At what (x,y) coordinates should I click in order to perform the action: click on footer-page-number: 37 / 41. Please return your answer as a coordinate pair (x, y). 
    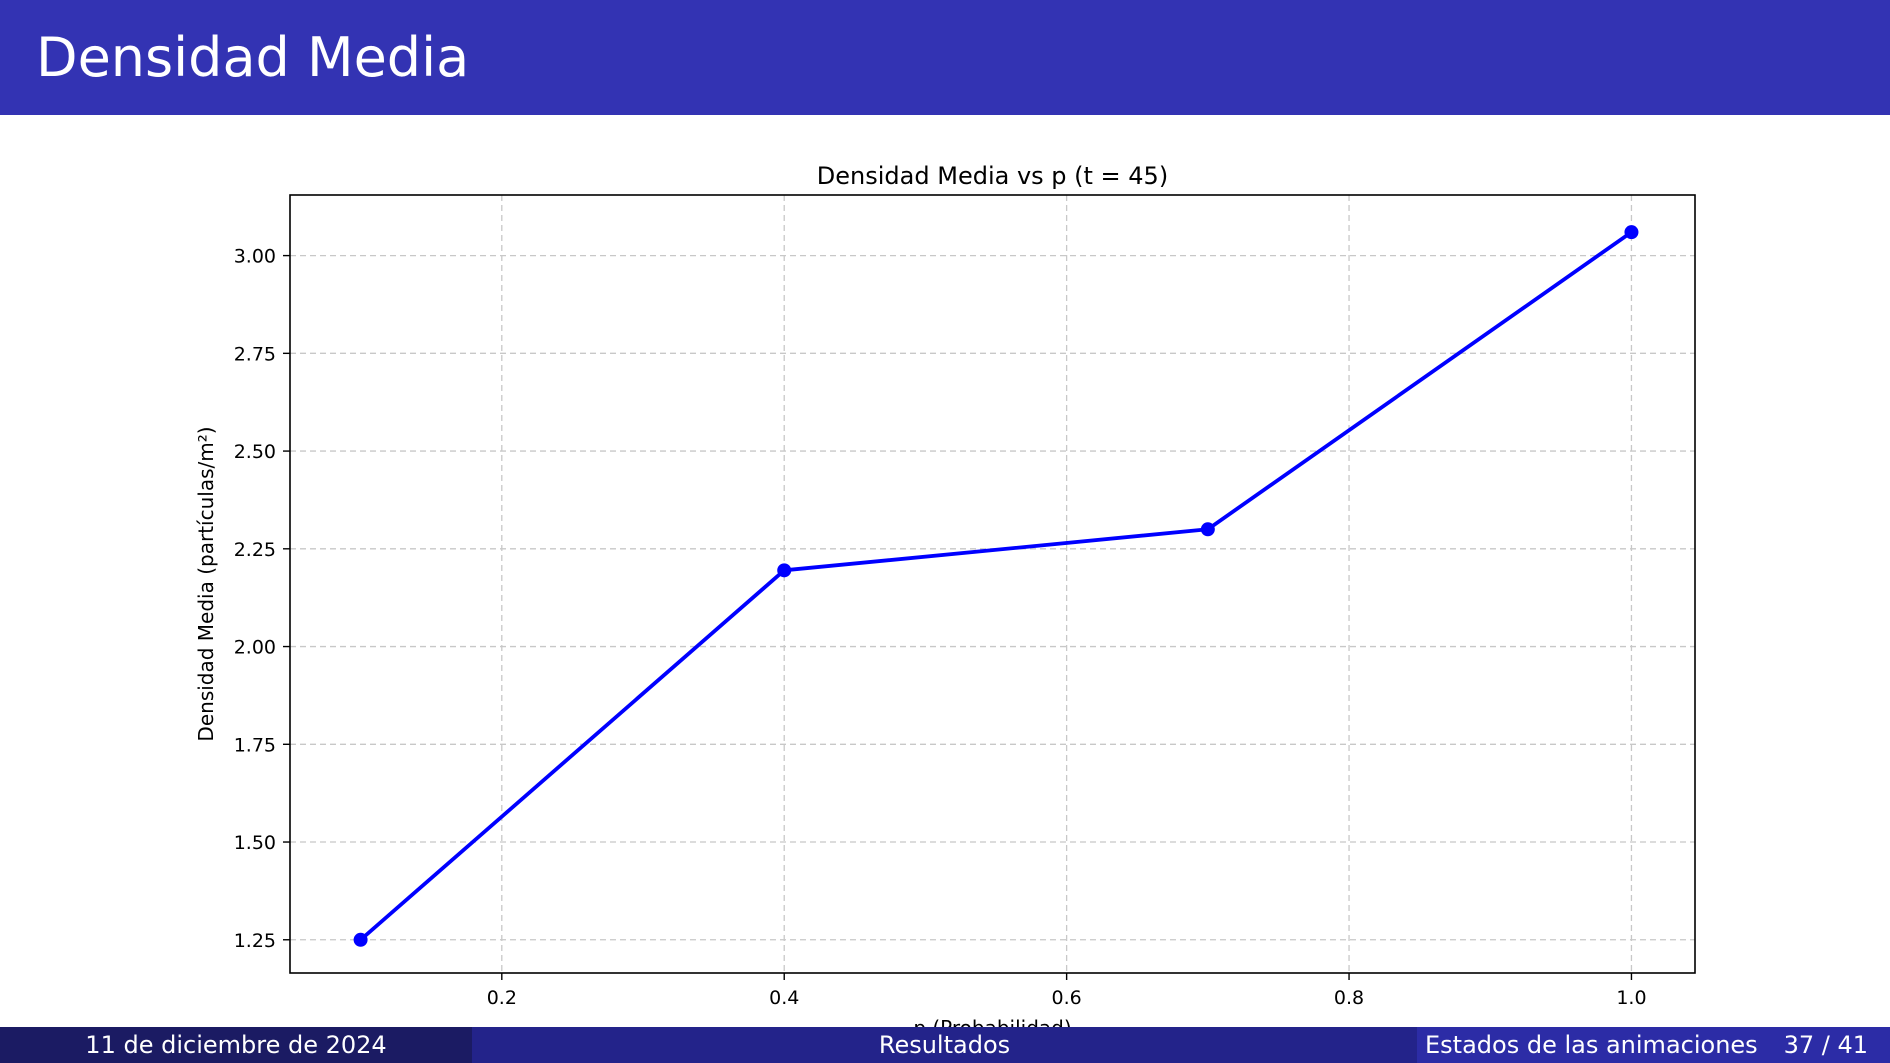
    Looking at the image, I should click on (1825, 1045).